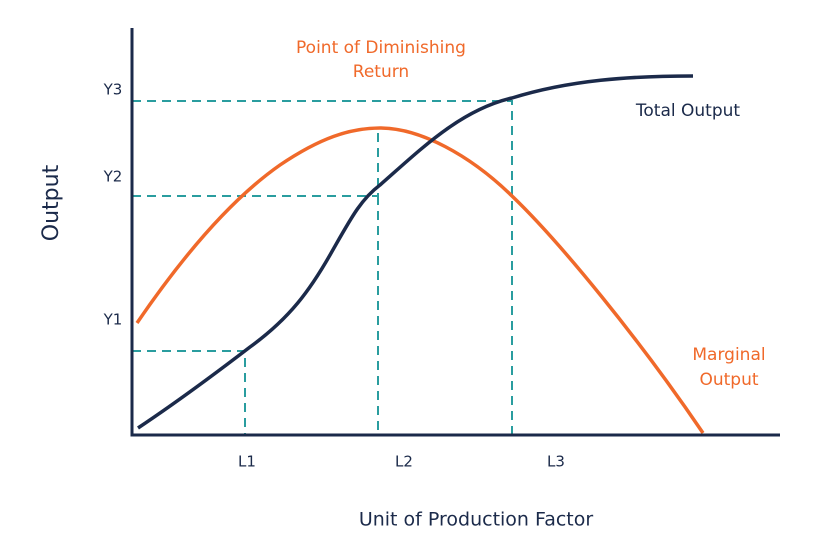  What do you see at coordinates (556, 462) in the screenshot?
I see `x-label: L3` at bounding box center [556, 462].